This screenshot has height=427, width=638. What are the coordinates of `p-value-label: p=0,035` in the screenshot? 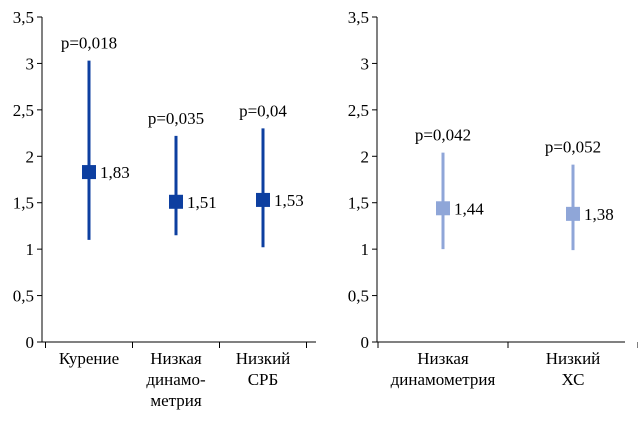 It's located at (176, 118).